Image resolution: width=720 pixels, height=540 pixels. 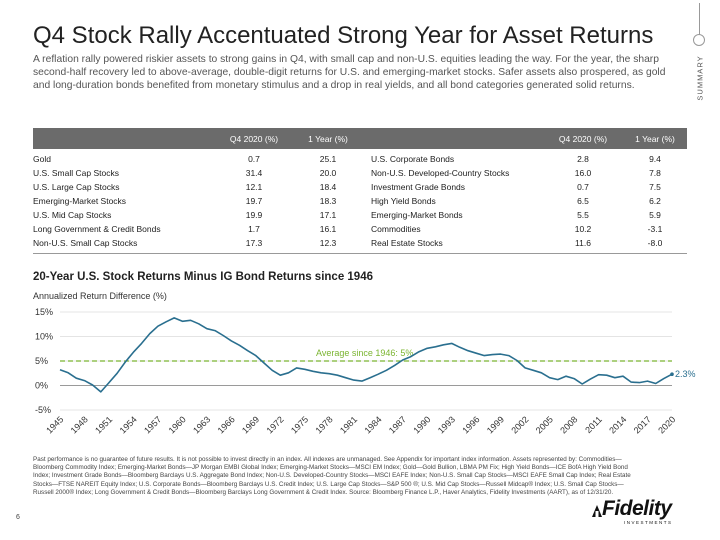 What do you see at coordinates (348, 424) in the screenshot?
I see `x-tick-label: 1981` at bounding box center [348, 424].